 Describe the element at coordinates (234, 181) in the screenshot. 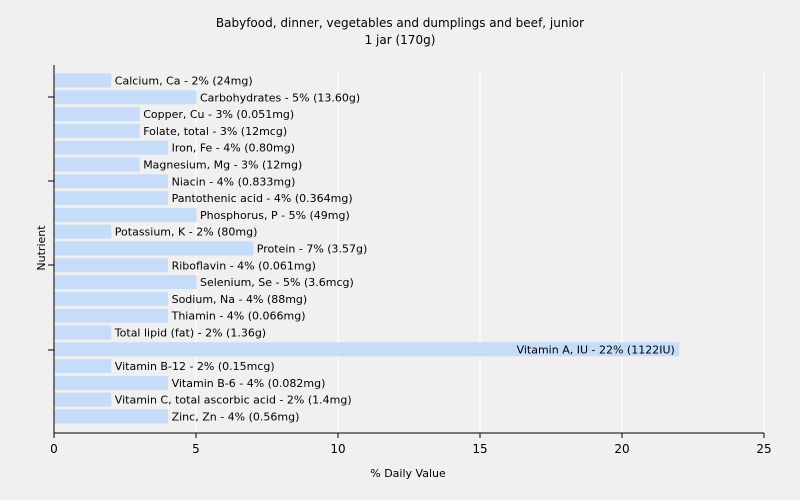

I see `bar-data-label: Niacin - 4% (0.833mg)` at that location.